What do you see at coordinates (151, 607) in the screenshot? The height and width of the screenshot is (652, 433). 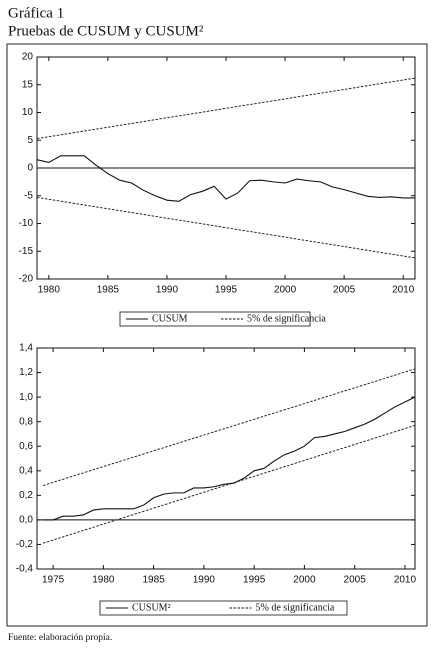 I see `legend-label: CUSUM²` at bounding box center [151, 607].